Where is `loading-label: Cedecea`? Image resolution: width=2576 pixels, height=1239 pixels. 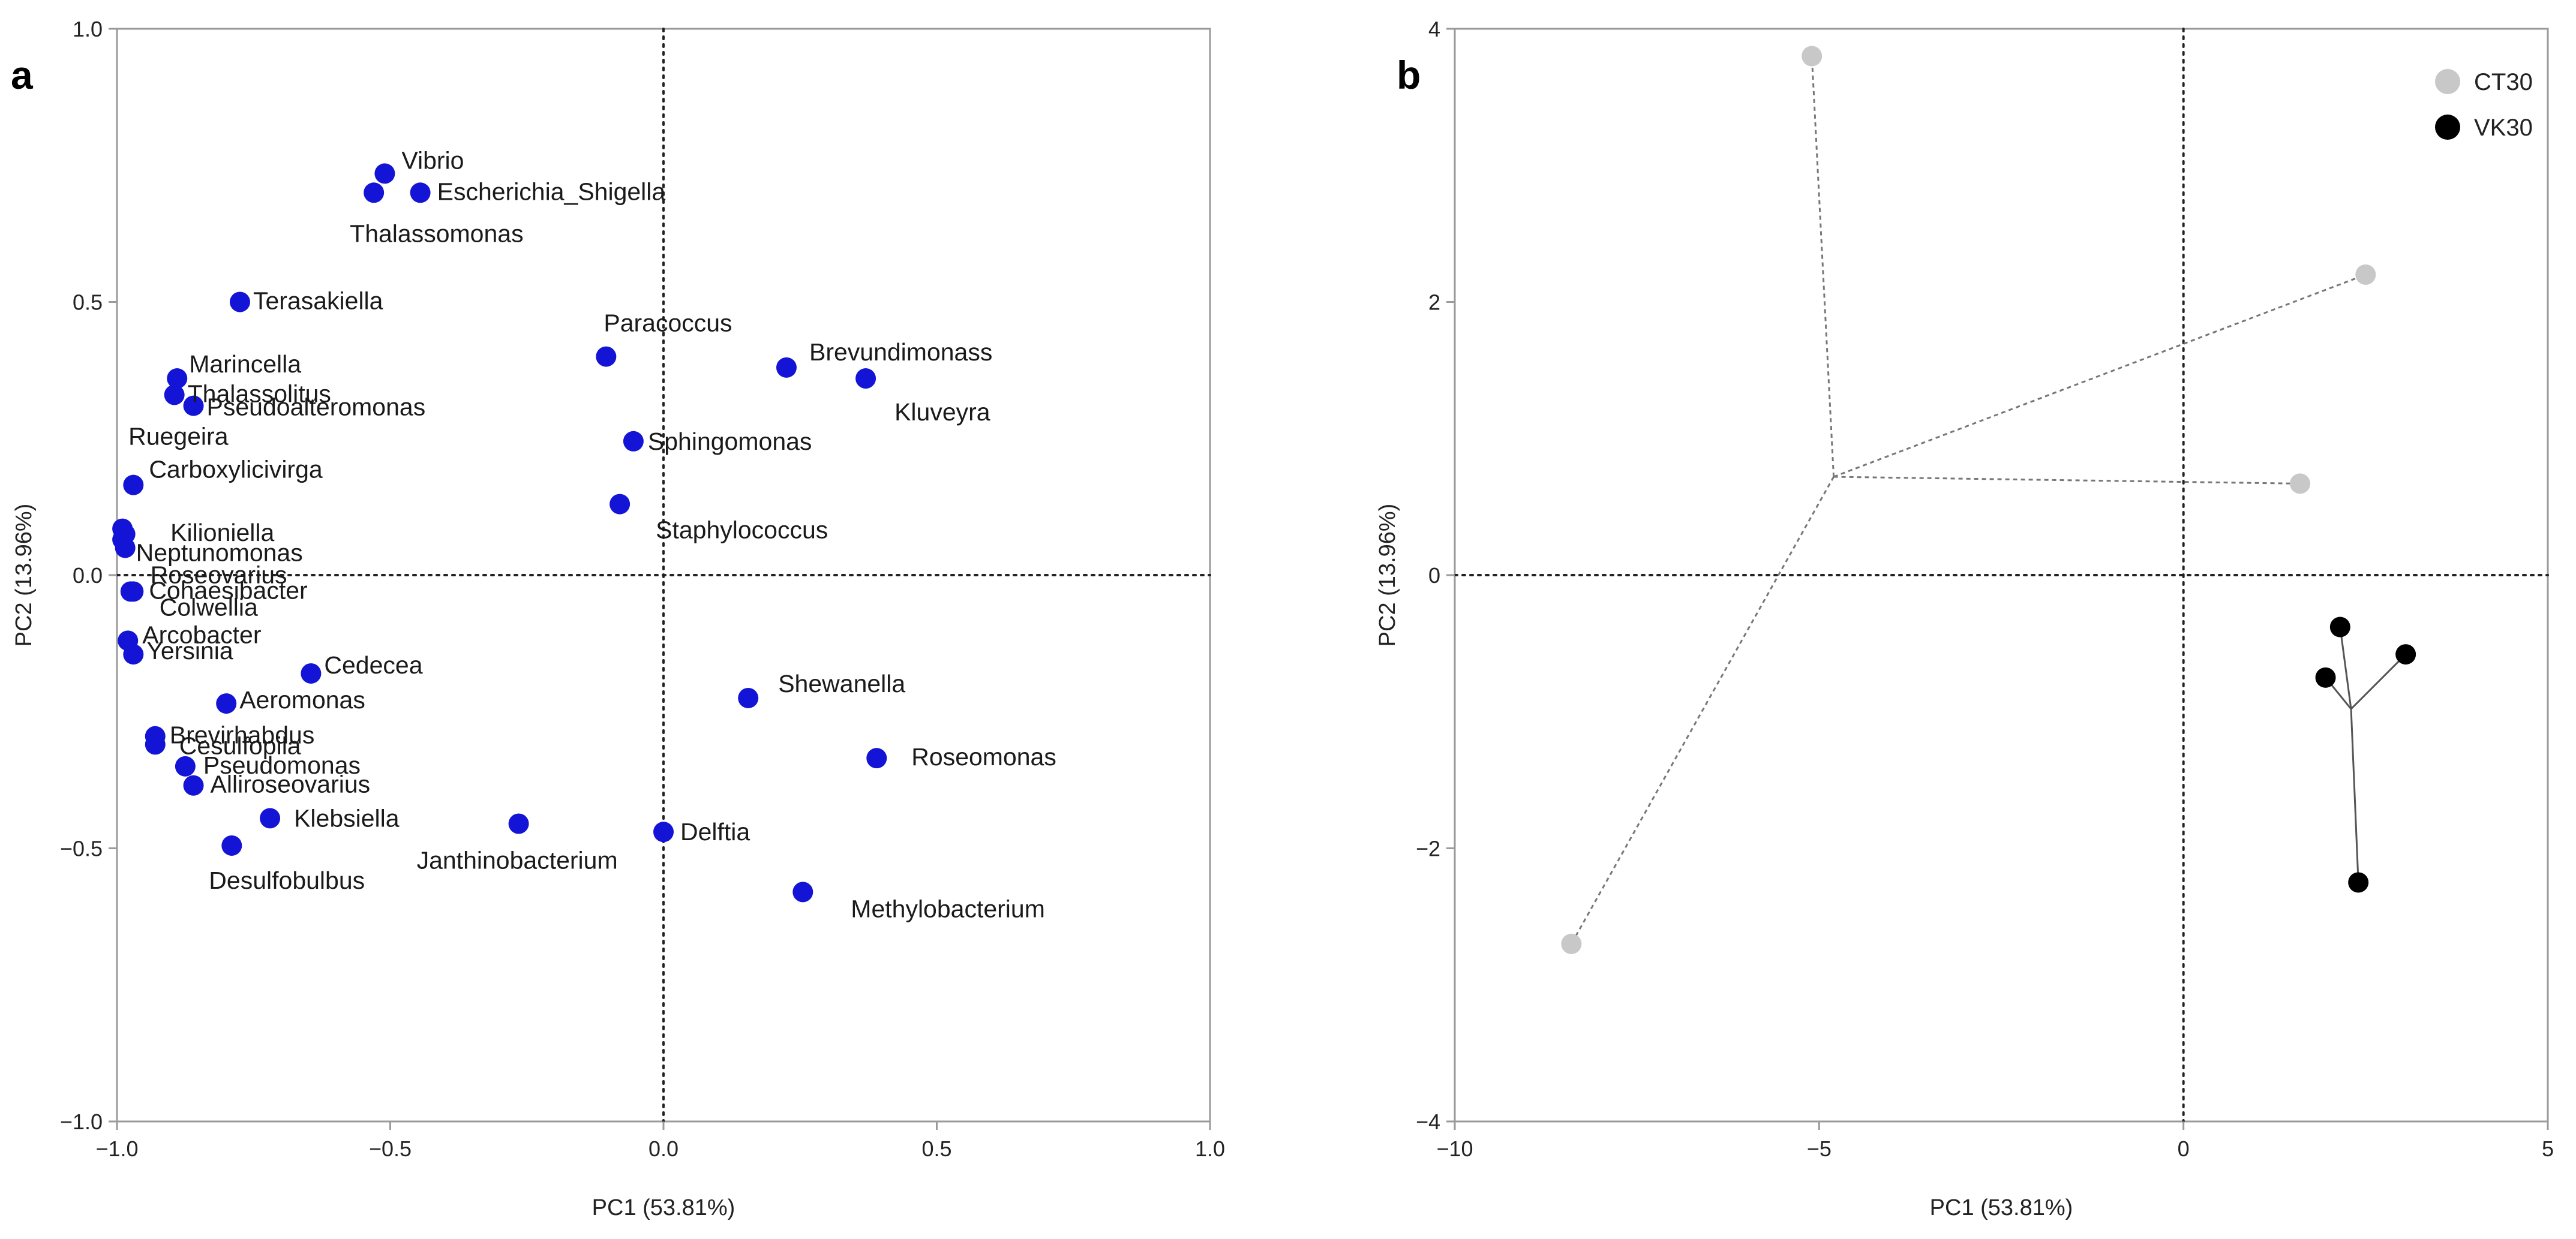 loading-label: Cedecea is located at coordinates (373, 665).